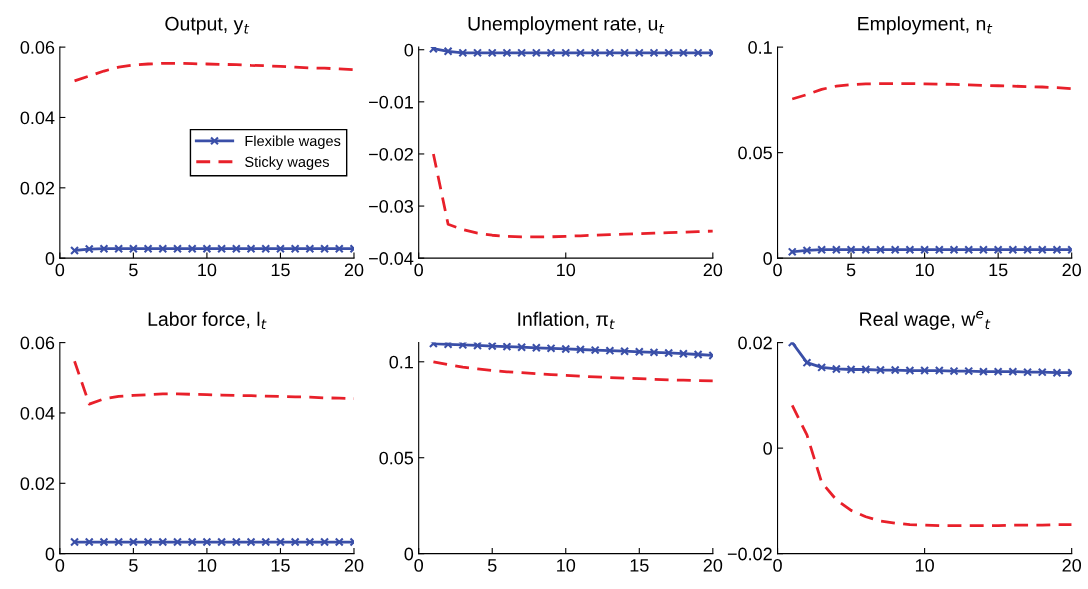 This screenshot has height=589, width=1088. Describe the element at coordinates (391, 206) in the screenshot. I see `y-tick-label: −0.03` at that location.